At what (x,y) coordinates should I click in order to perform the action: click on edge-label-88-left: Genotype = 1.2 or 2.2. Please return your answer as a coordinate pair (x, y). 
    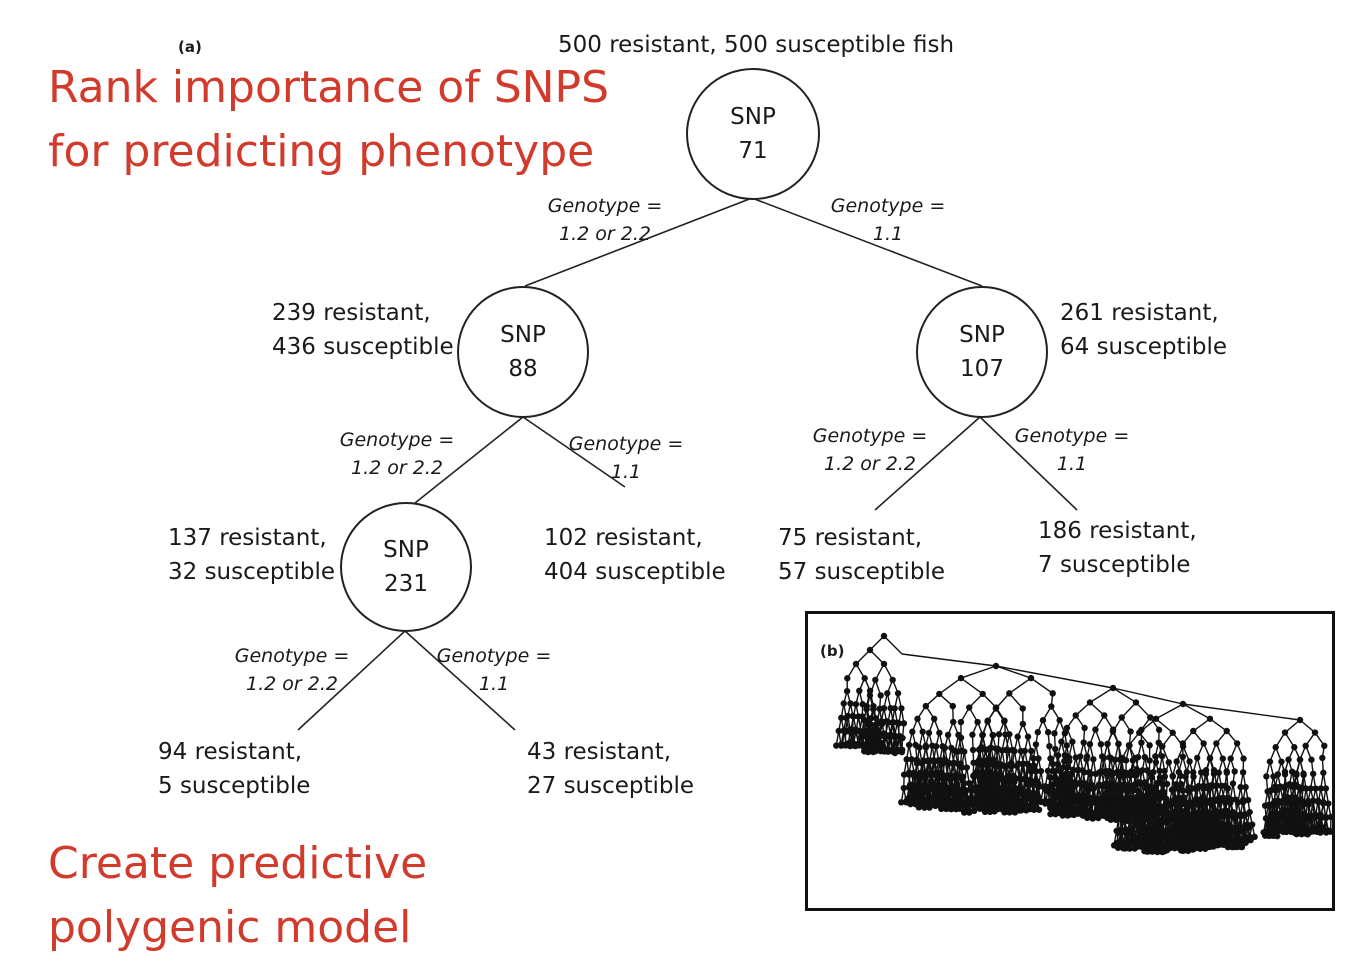
    Looking at the image, I should click on (397, 454).